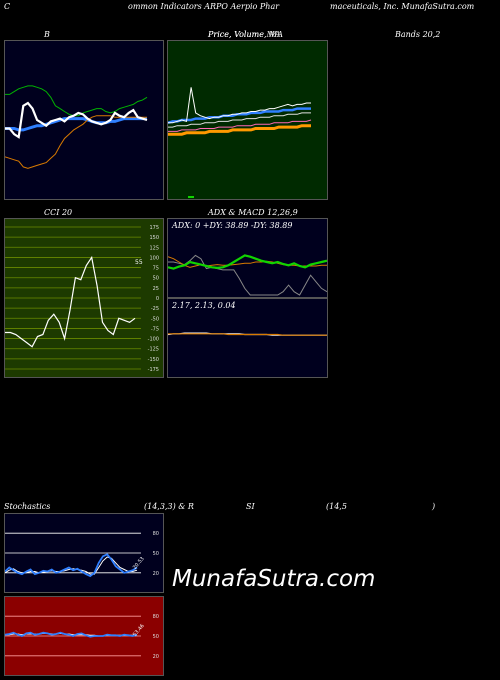  What do you see at coordinates (153, 370) in the screenshot?
I see `cci-tick-label: -175` at bounding box center [153, 370].